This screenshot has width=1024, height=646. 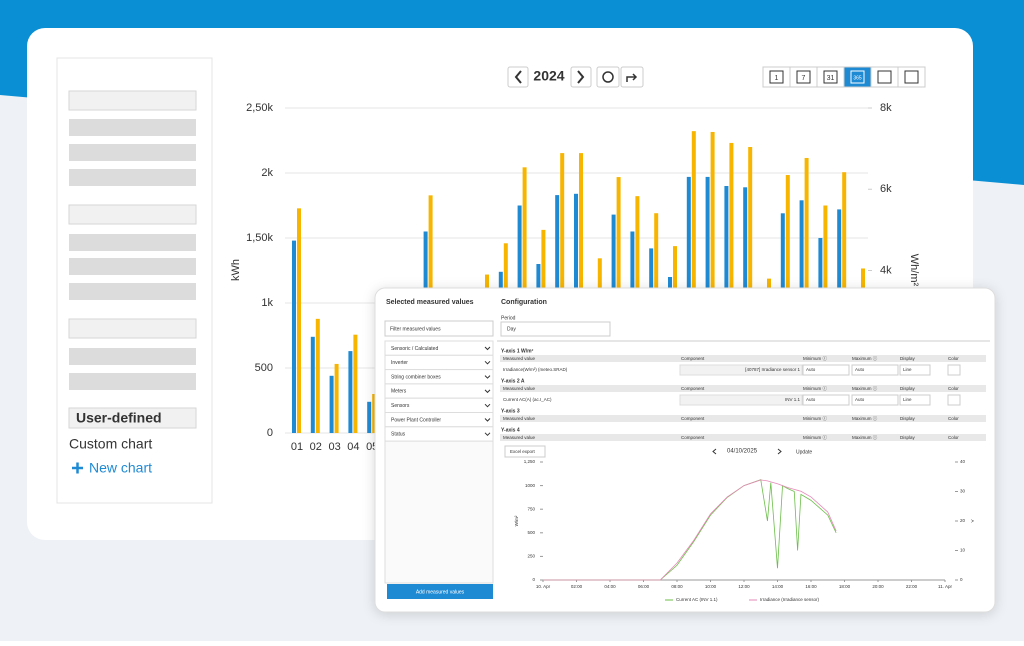 What do you see at coordinates (555, 329) in the screenshot?
I see `period-select` at bounding box center [555, 329].